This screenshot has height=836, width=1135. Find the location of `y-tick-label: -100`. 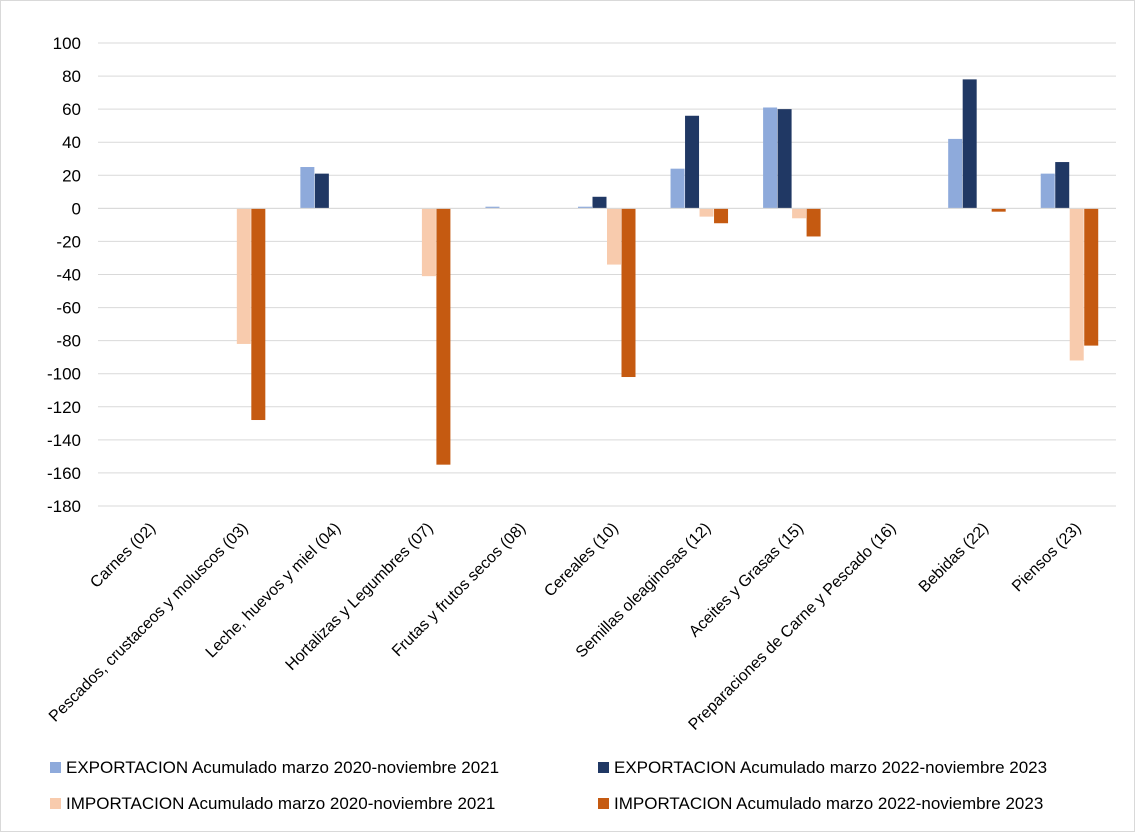

y-tick-label: -100 is located at coordinates (64, 374).